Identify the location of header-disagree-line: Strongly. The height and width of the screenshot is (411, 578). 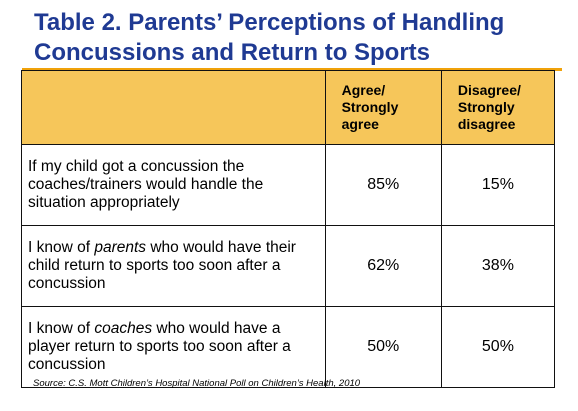
(486, 107).